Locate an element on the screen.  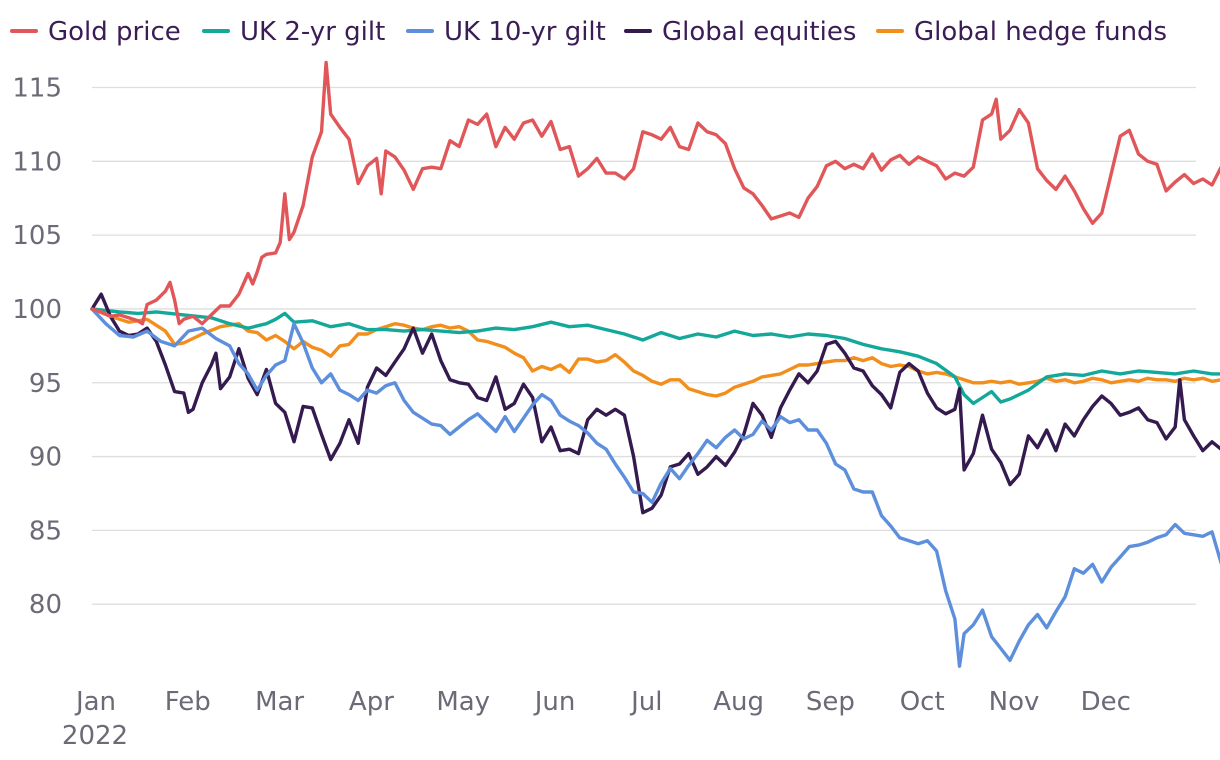
legend-item-uk-2yr-gilt: UK 2-yr gilt is located at coordinates (293, 32).